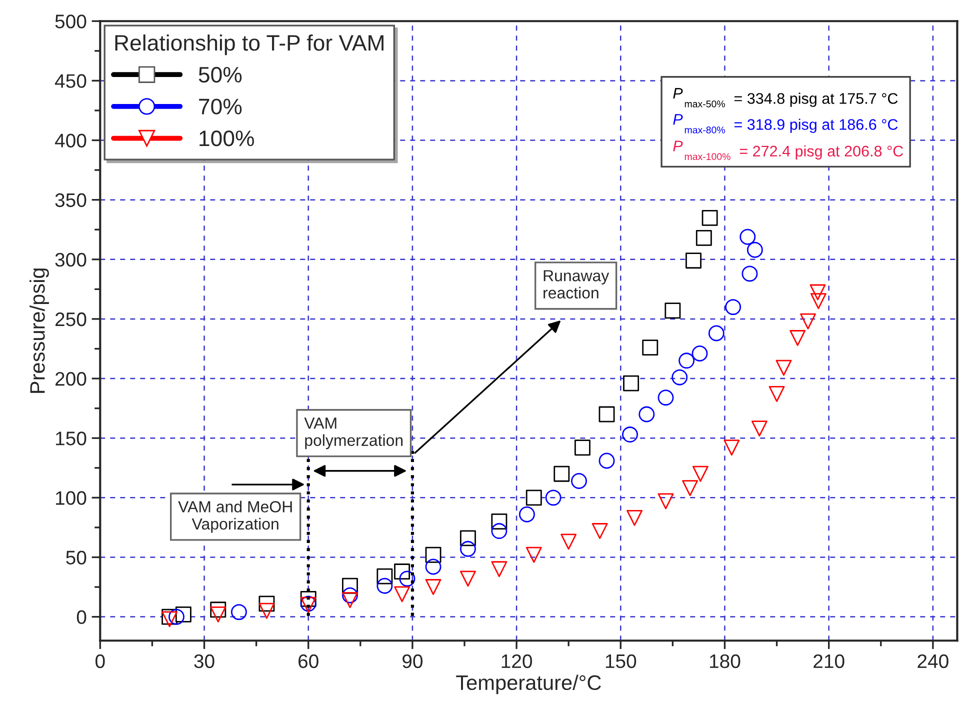 This screenshot has width=963, height=704. What do you see at coordinates (829, 661) in the screenshot?
I see `x-tick-label: 210` at bounding box center [829, 661].